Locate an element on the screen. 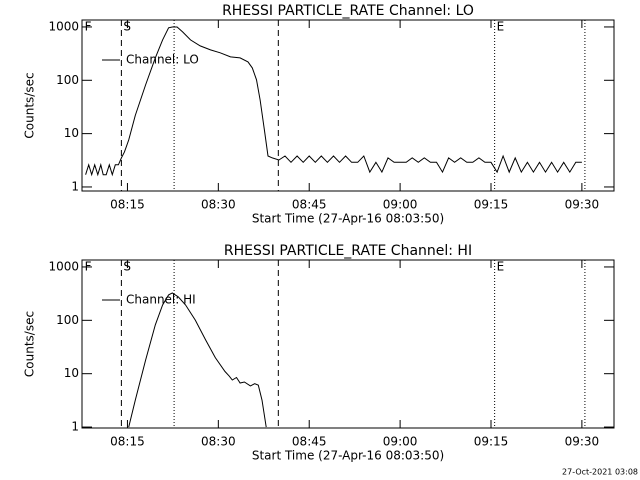  data-line is located at coordinates (197, 360).